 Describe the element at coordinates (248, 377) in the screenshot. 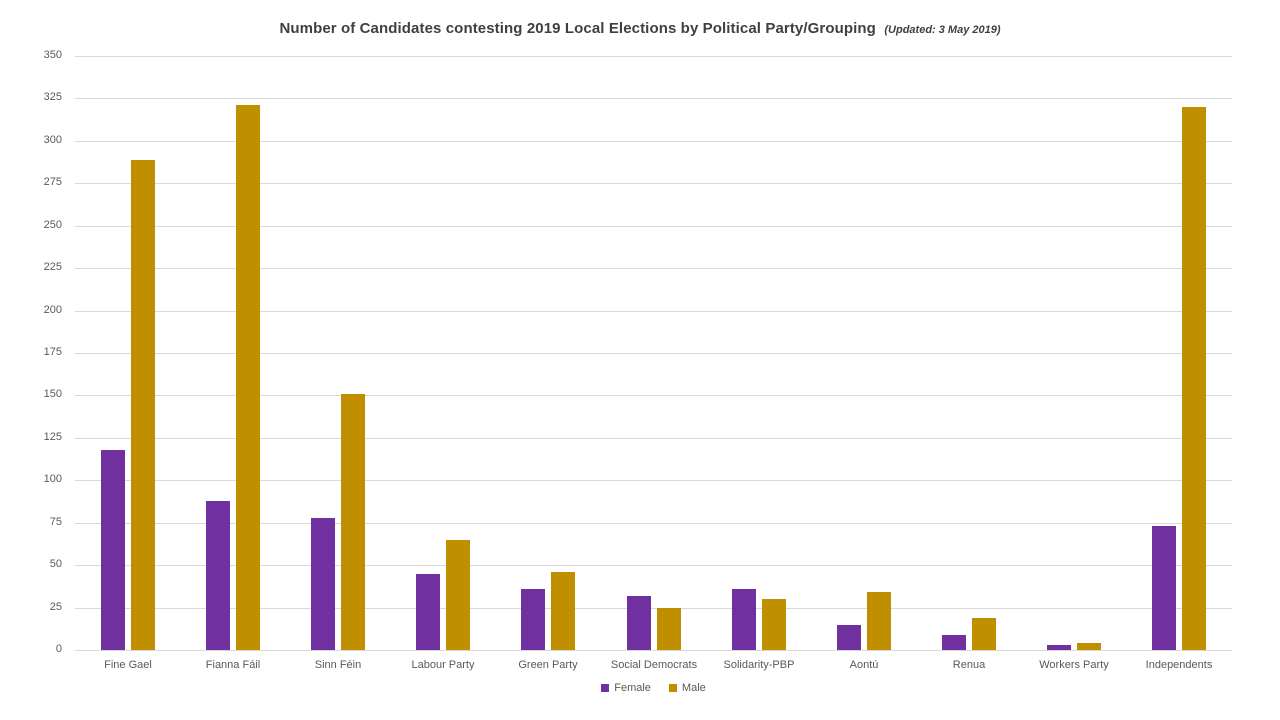

I see `bar-male-fianna-fáil` at that location.